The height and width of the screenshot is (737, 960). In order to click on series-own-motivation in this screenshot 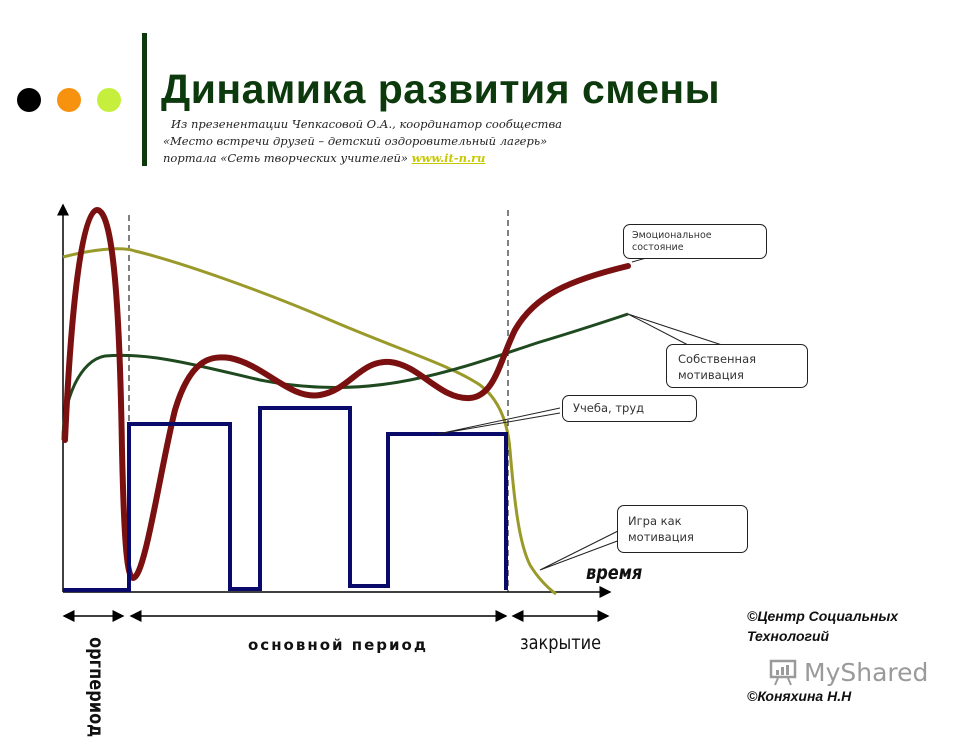, I will do `click(345, 376)`.